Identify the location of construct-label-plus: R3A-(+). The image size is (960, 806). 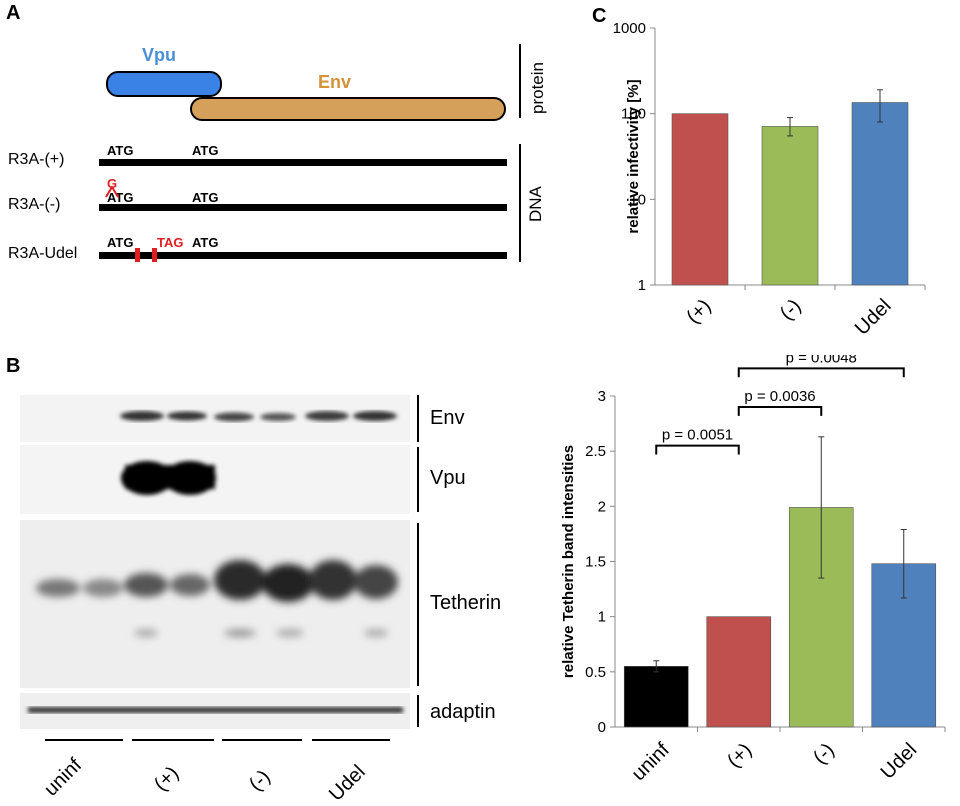
(36, 159).